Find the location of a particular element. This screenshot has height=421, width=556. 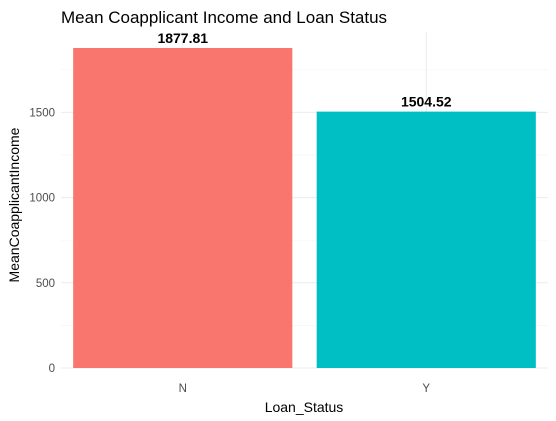

data-label-Y: 1504.52 is located at coordinates (426, 102).